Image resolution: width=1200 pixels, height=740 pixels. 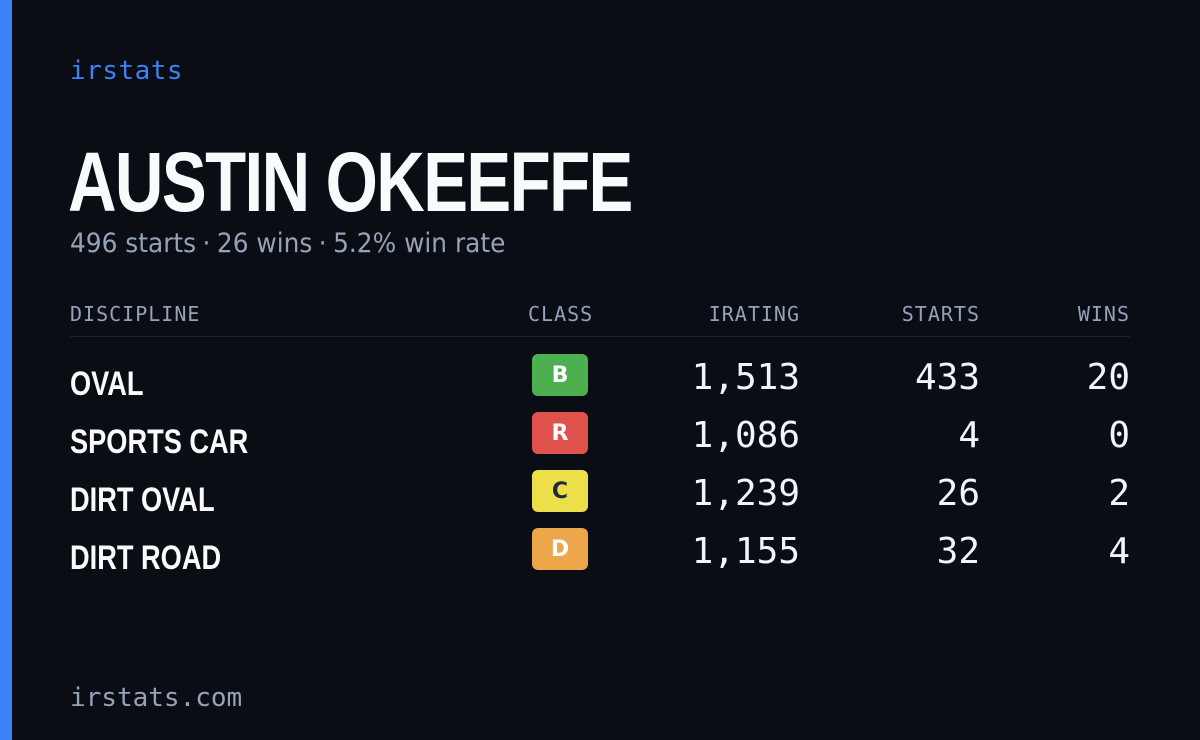 What do you see at coordinates (745, 377) in the screenshot?
I see `irating-value: 1,513` at bounding box center [745, 377].